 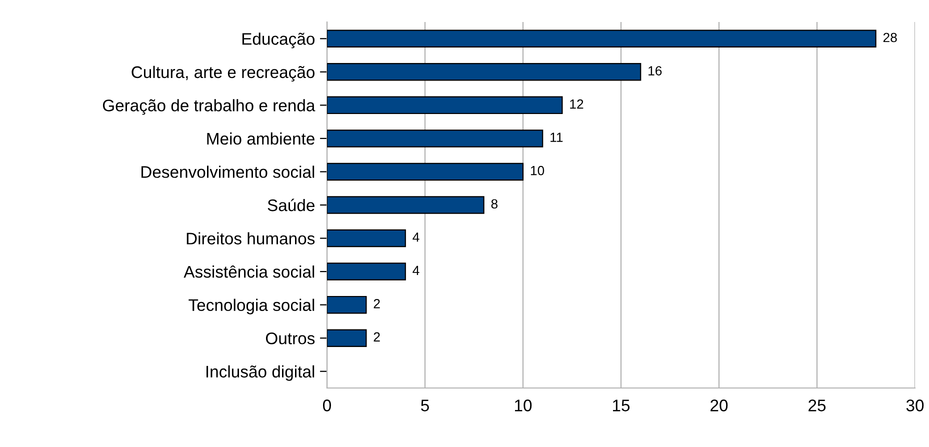 I want to click on y-tick-label: Desenvolvimento social, so click(x=227, y=172).